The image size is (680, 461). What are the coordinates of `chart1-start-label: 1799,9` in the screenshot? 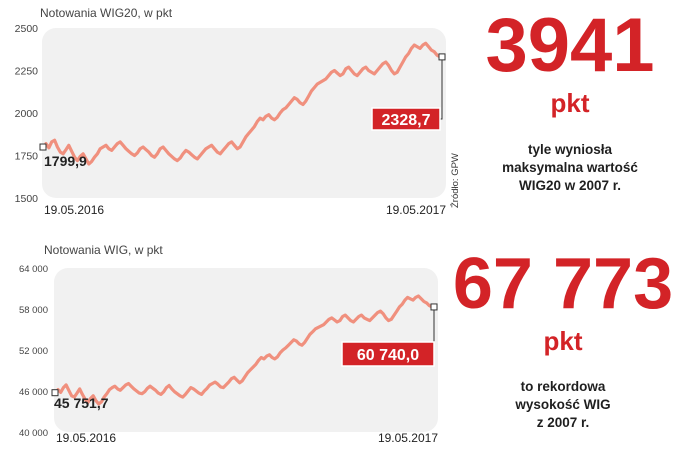 It's located at (65, 161).